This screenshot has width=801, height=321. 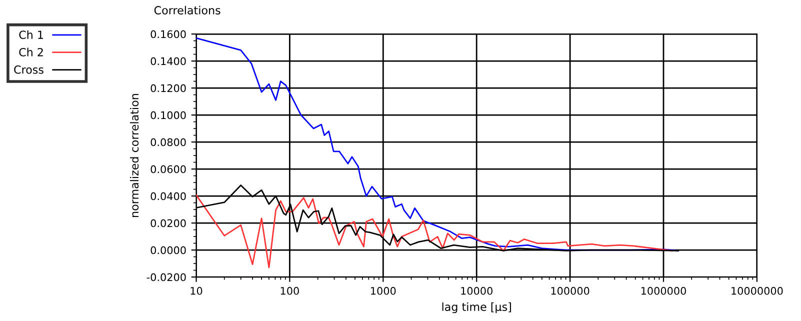 What do you see at coordinates (570, 290) in the screenshot?
I see `x-tick-label: 100000` at bounding box center [570, 290].